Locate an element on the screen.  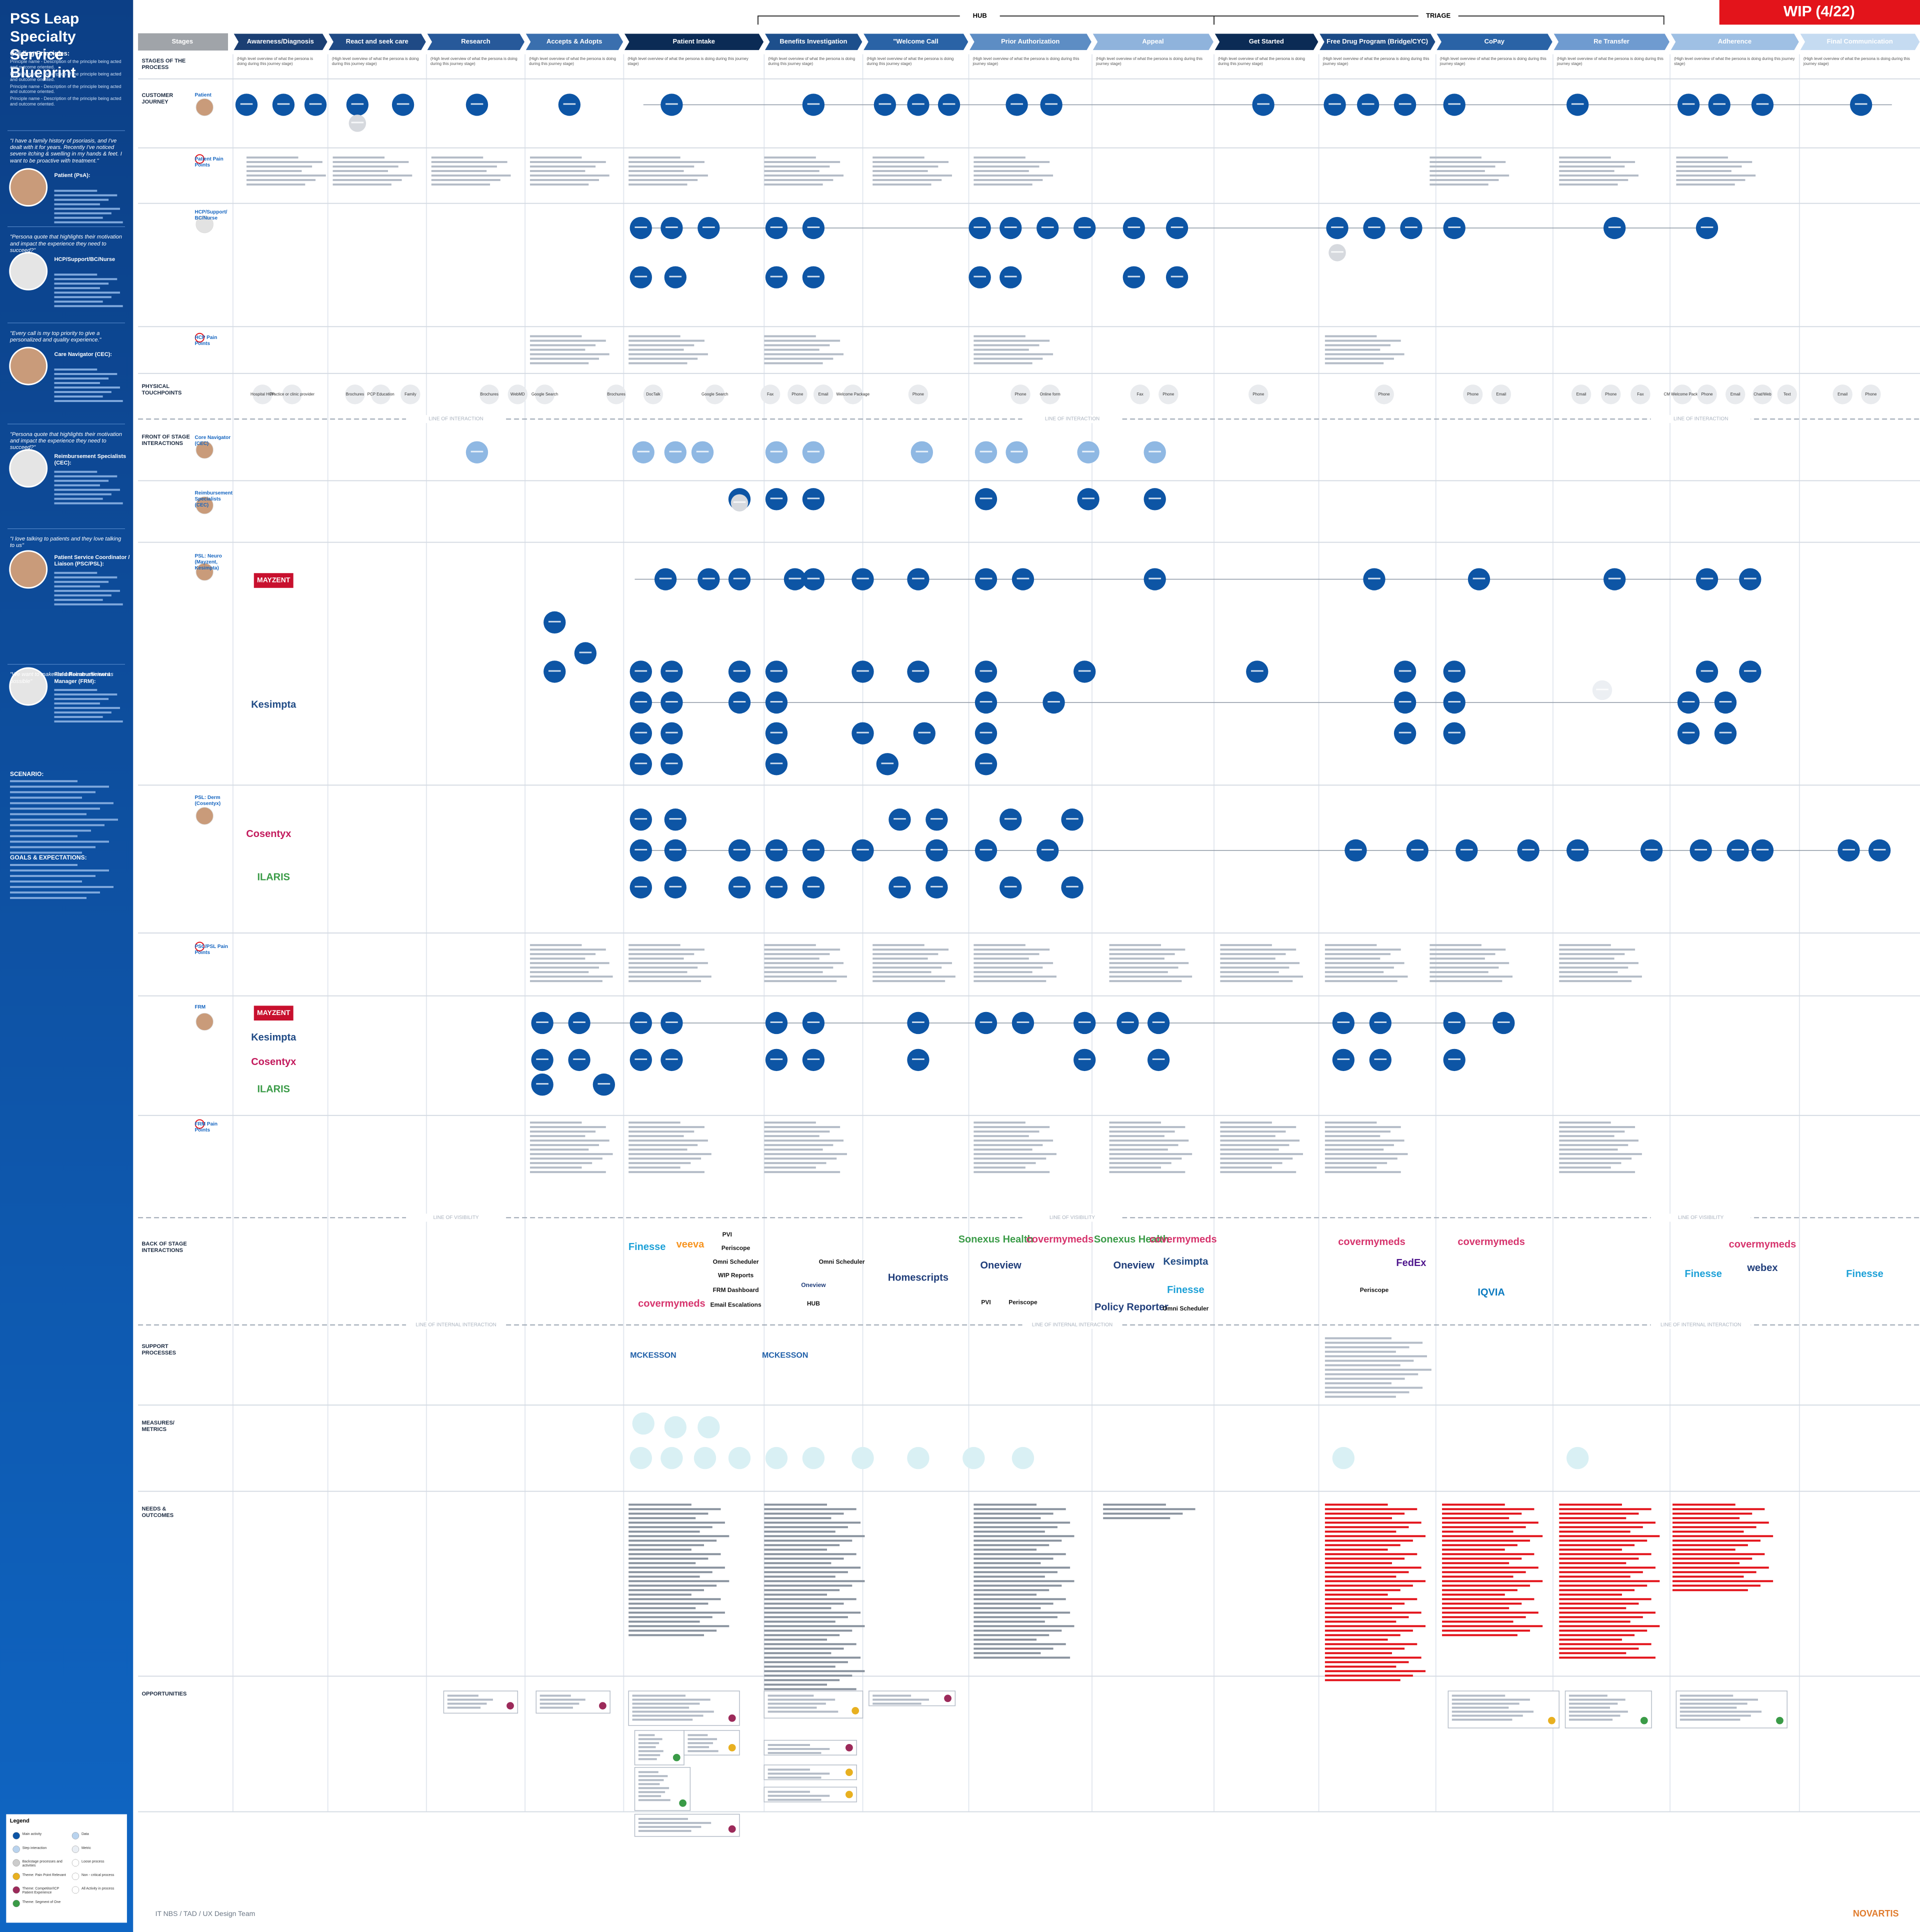
touchpoint-label: CM Welcome Packet is located at coordinates (1682, 394).